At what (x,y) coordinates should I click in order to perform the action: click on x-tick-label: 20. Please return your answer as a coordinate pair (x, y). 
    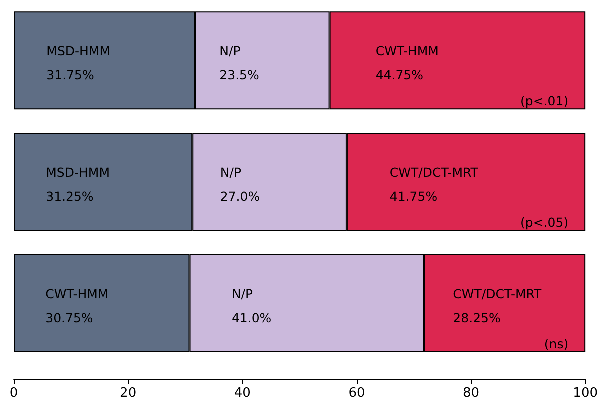
    Looking at the image, I should click on (128, 393).